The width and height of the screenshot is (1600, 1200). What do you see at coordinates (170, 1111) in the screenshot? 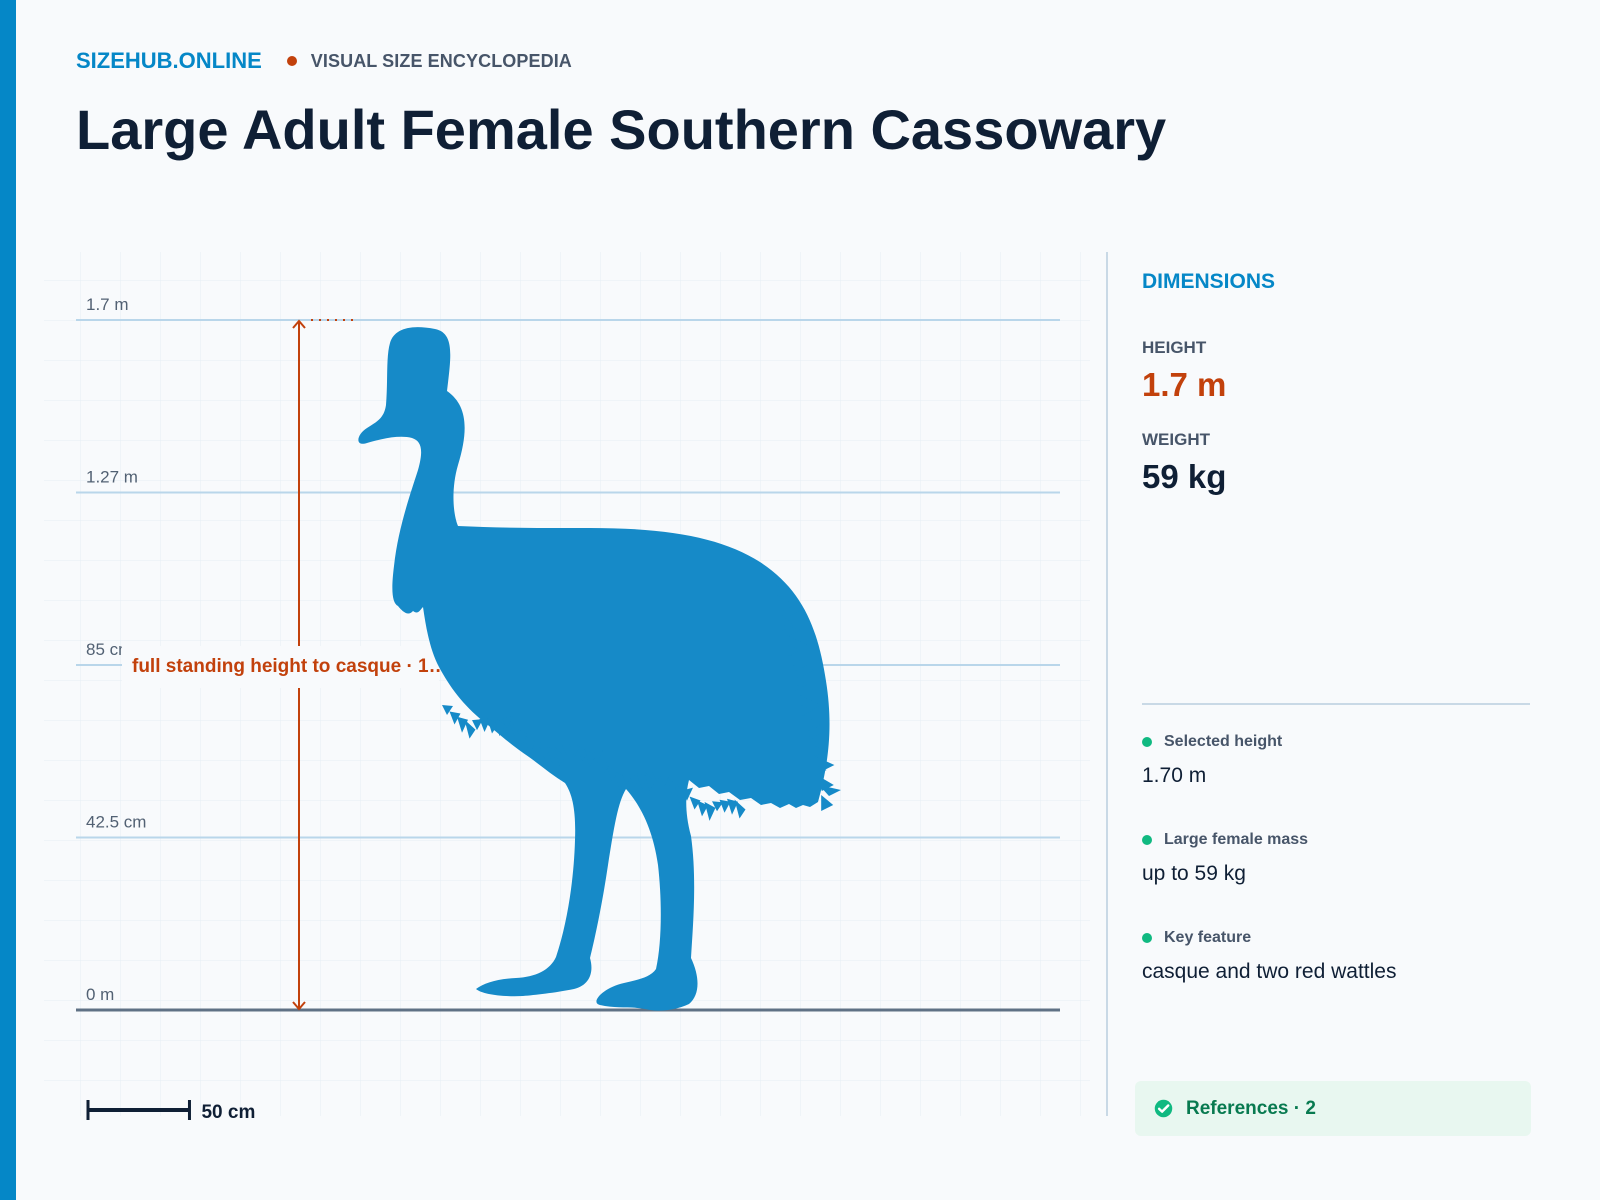
I see `scale-bar: 50 cm` at bounding box center [170, 1111].